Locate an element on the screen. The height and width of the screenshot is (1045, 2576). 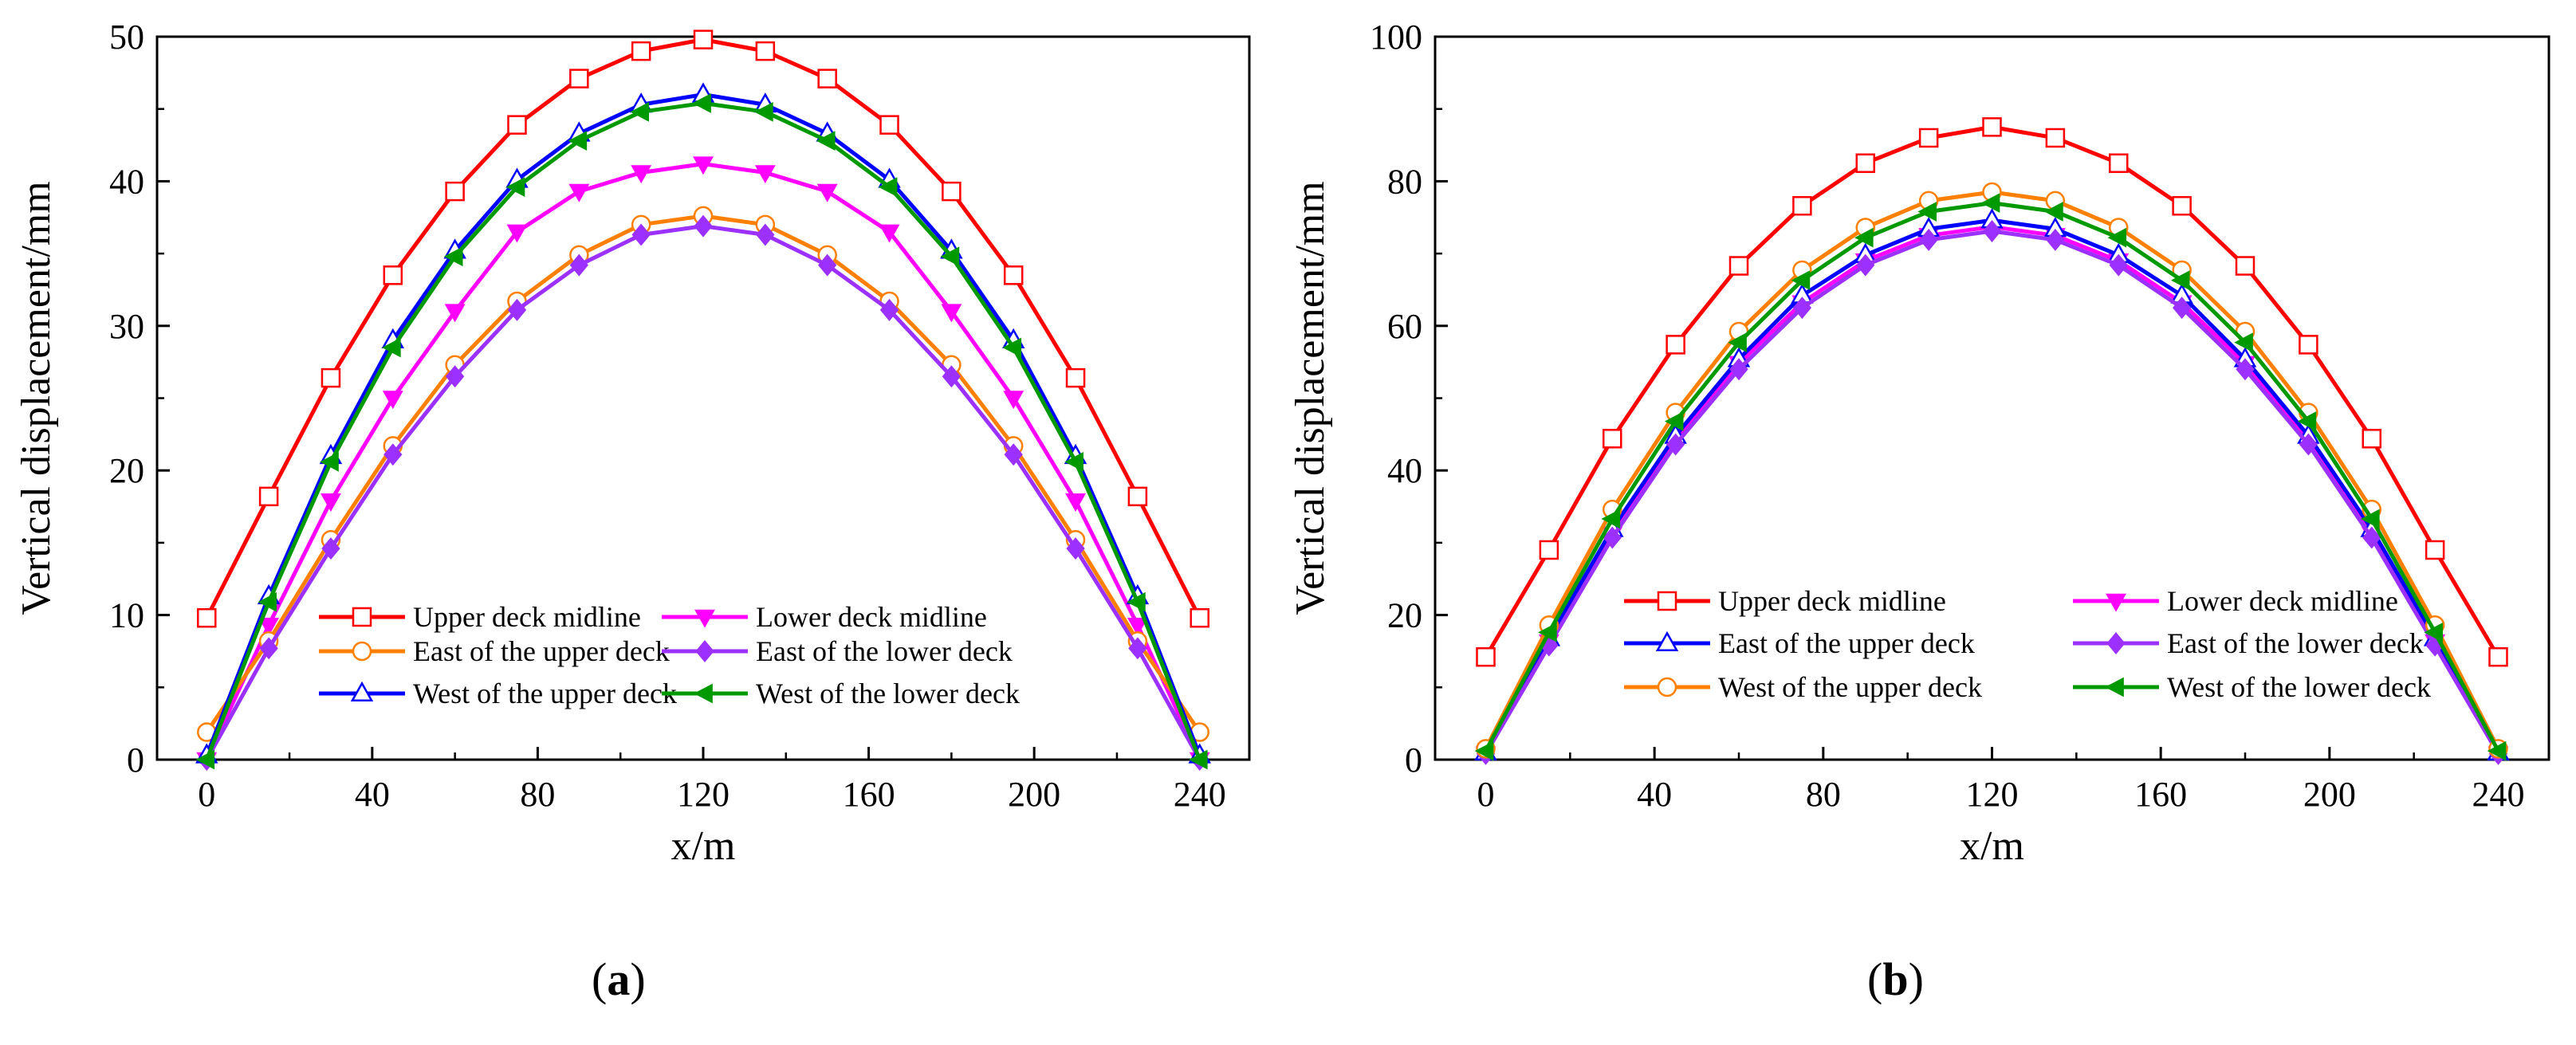
chart-a-xtick-label: 200 is located at coordinates (1034, 794).